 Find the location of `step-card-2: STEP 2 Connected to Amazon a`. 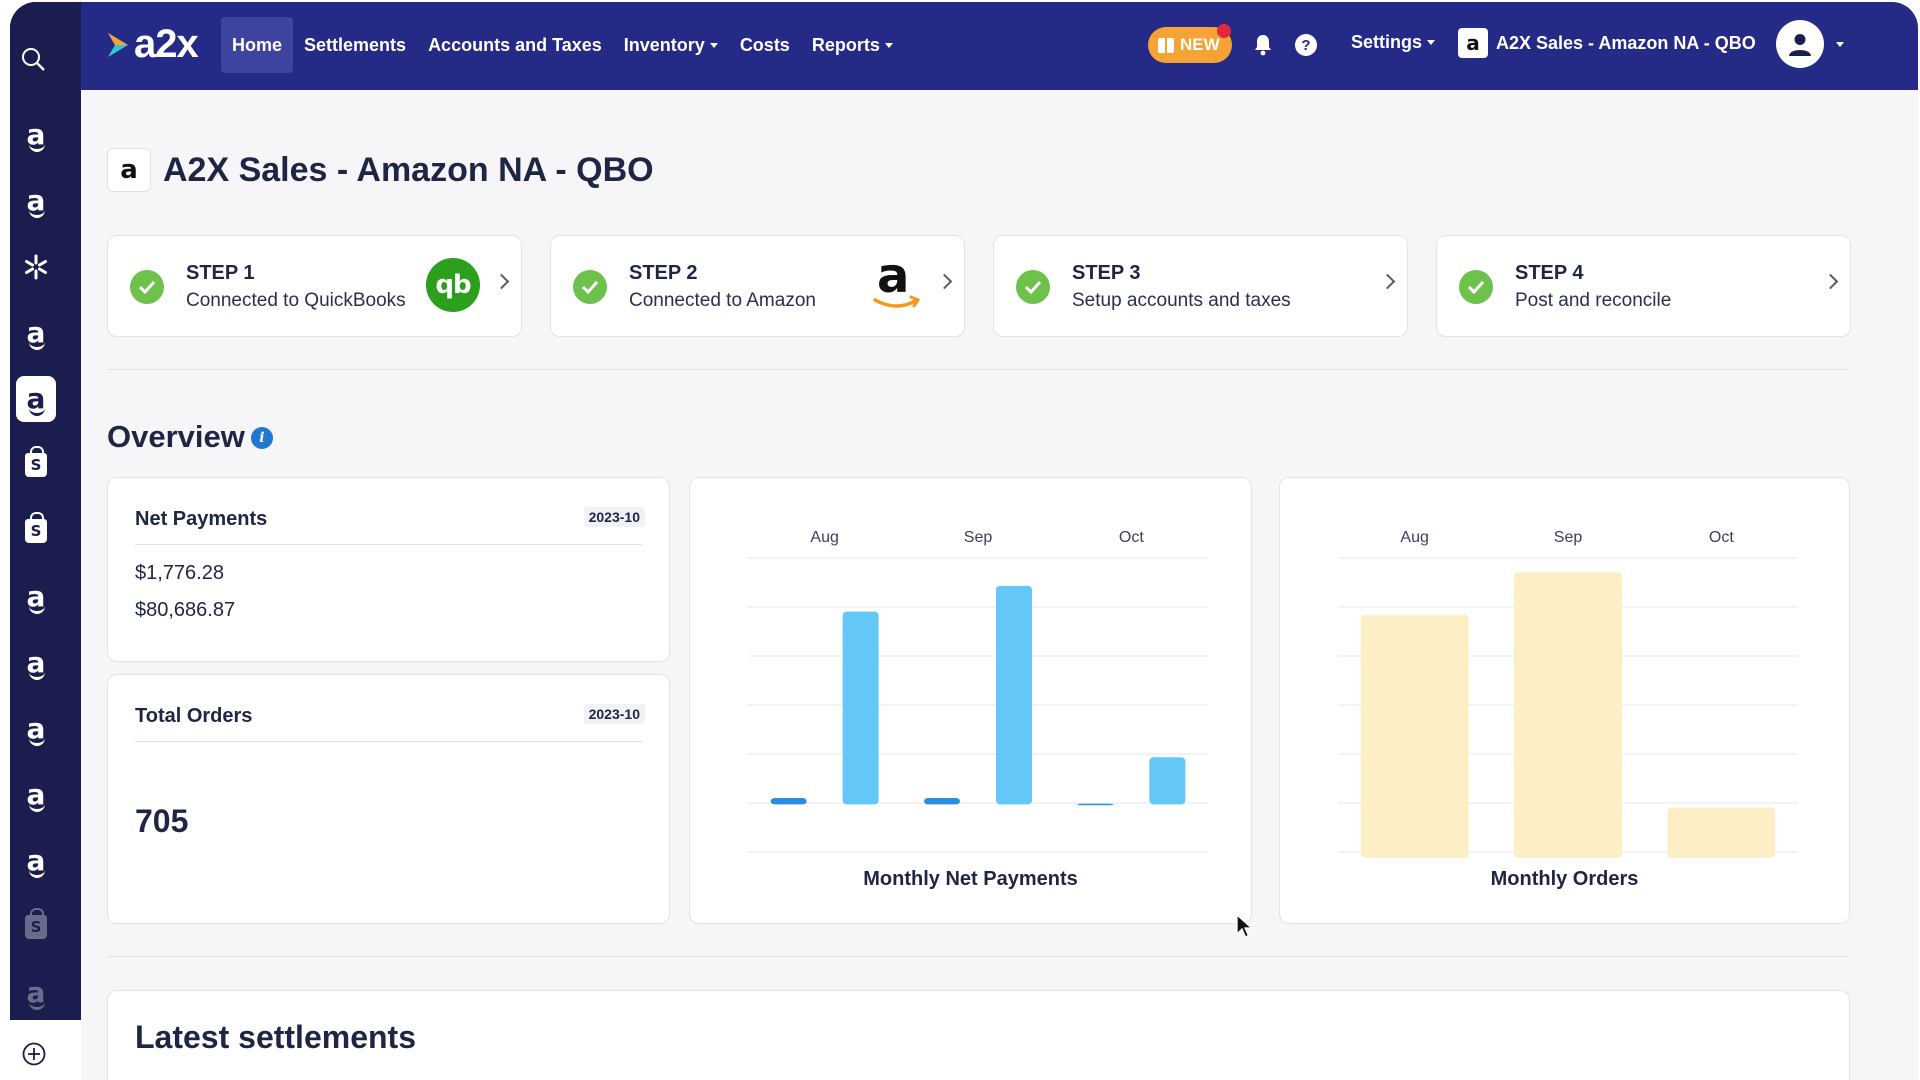

step-card-2: STEP 2 Connected to Amazon a is located at coordinates (757, 286).